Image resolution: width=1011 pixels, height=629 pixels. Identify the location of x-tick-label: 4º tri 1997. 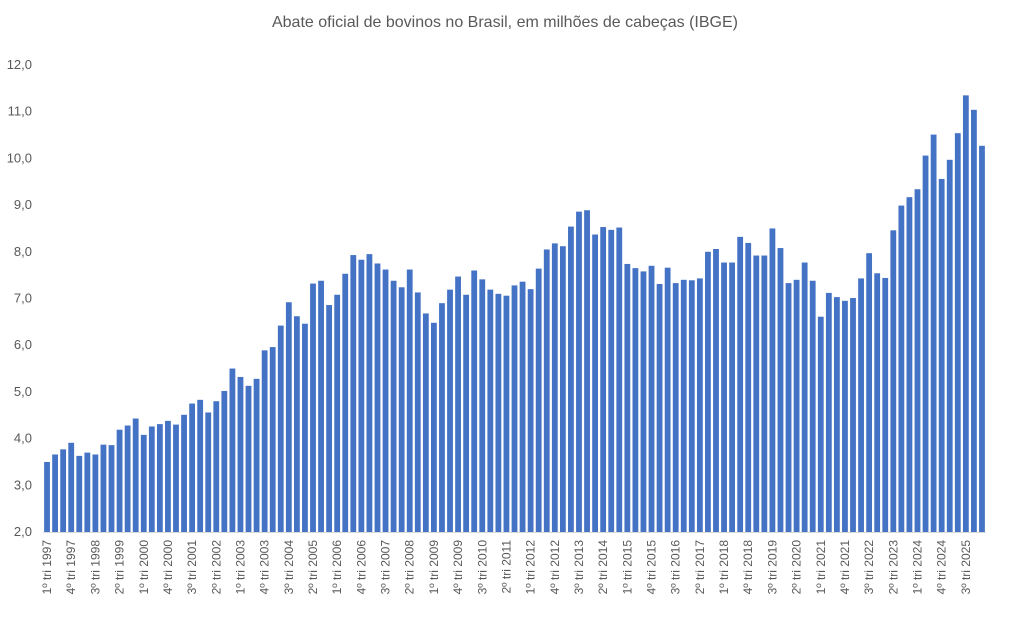
(71, 567).